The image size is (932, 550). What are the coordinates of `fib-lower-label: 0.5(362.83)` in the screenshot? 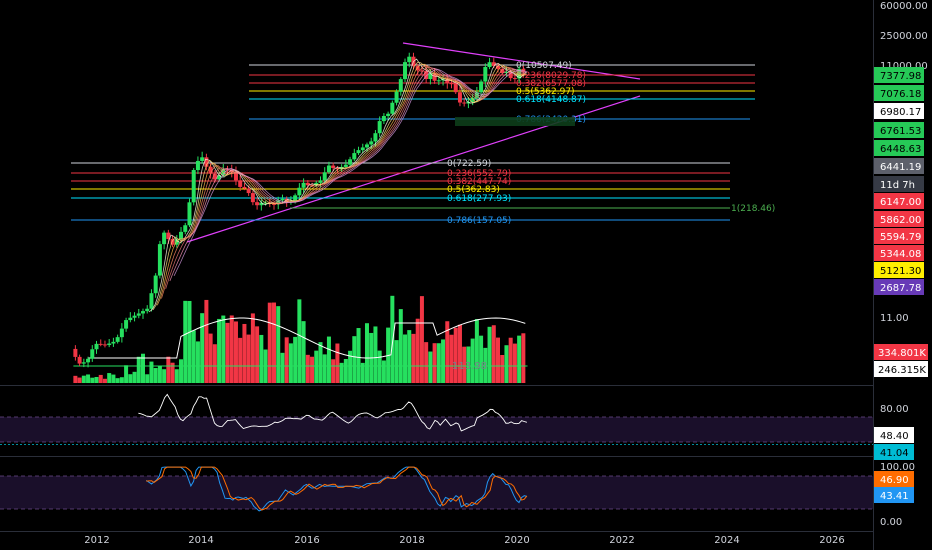 It's located at (473, 190).